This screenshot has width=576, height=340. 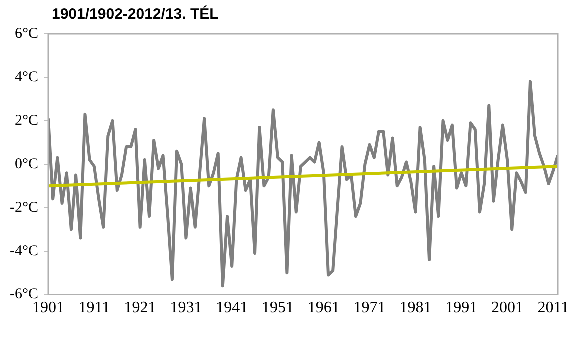 What do you see at coordinates (26, 34) in the screenshot?
I see `y-tick-label: 6°C` at bounding box center [26, 34].